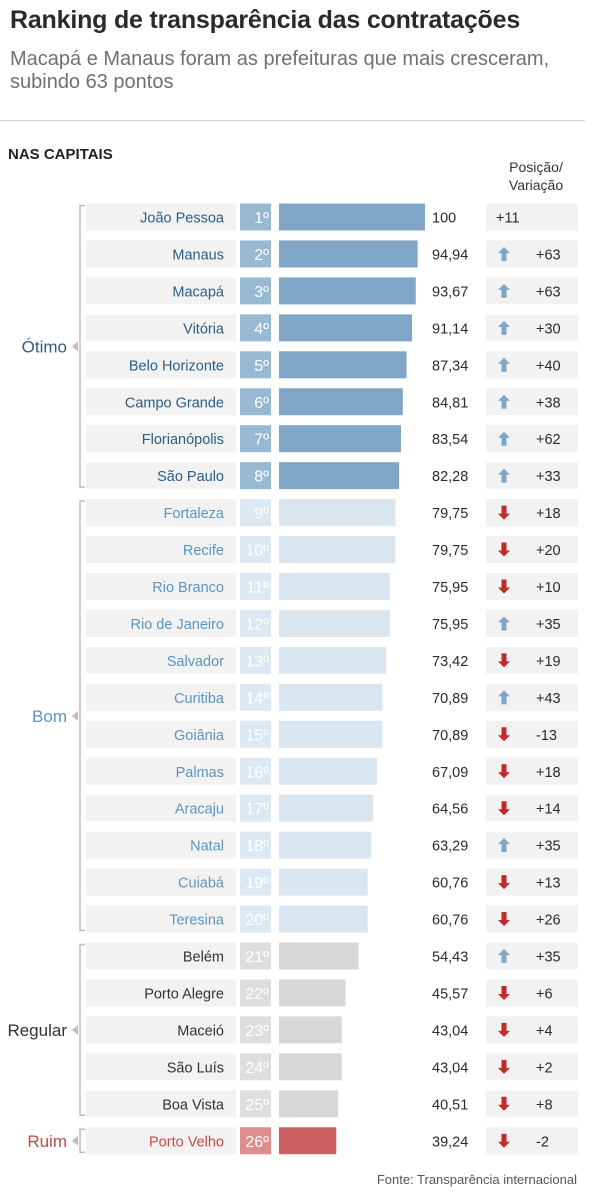 This screenshot has height=1200, width=594. What do you see at coordinates (257, 920) in the screenshot?
I see `rank-label: 20º` at bounding box center [257, 920].